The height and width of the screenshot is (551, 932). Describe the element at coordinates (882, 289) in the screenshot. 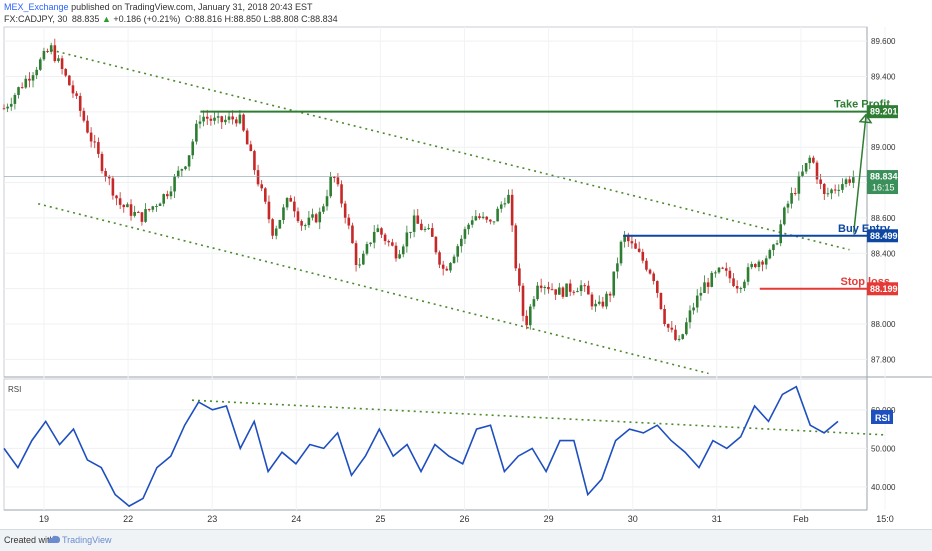

I see `stop-loss-badge` at that location.